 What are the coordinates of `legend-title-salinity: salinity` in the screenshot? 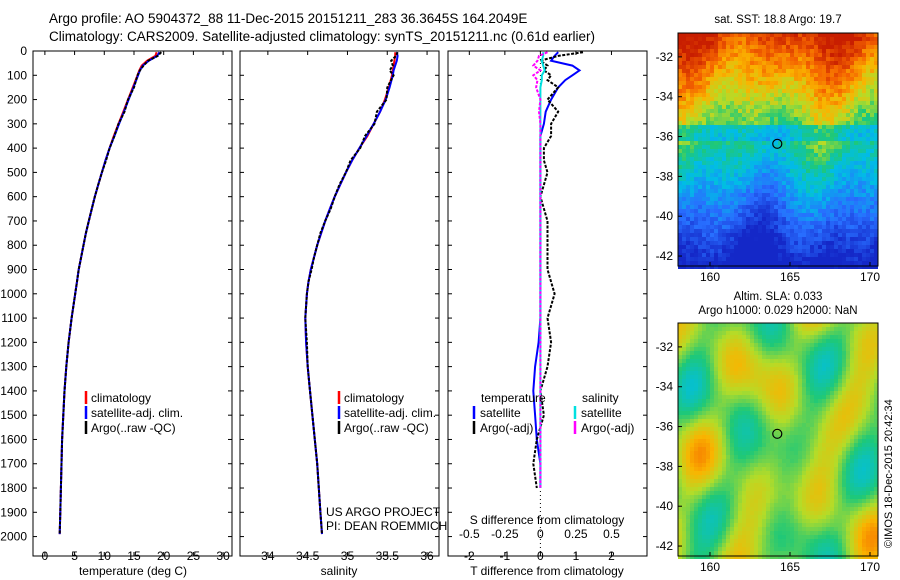 It's located at (600, 398).